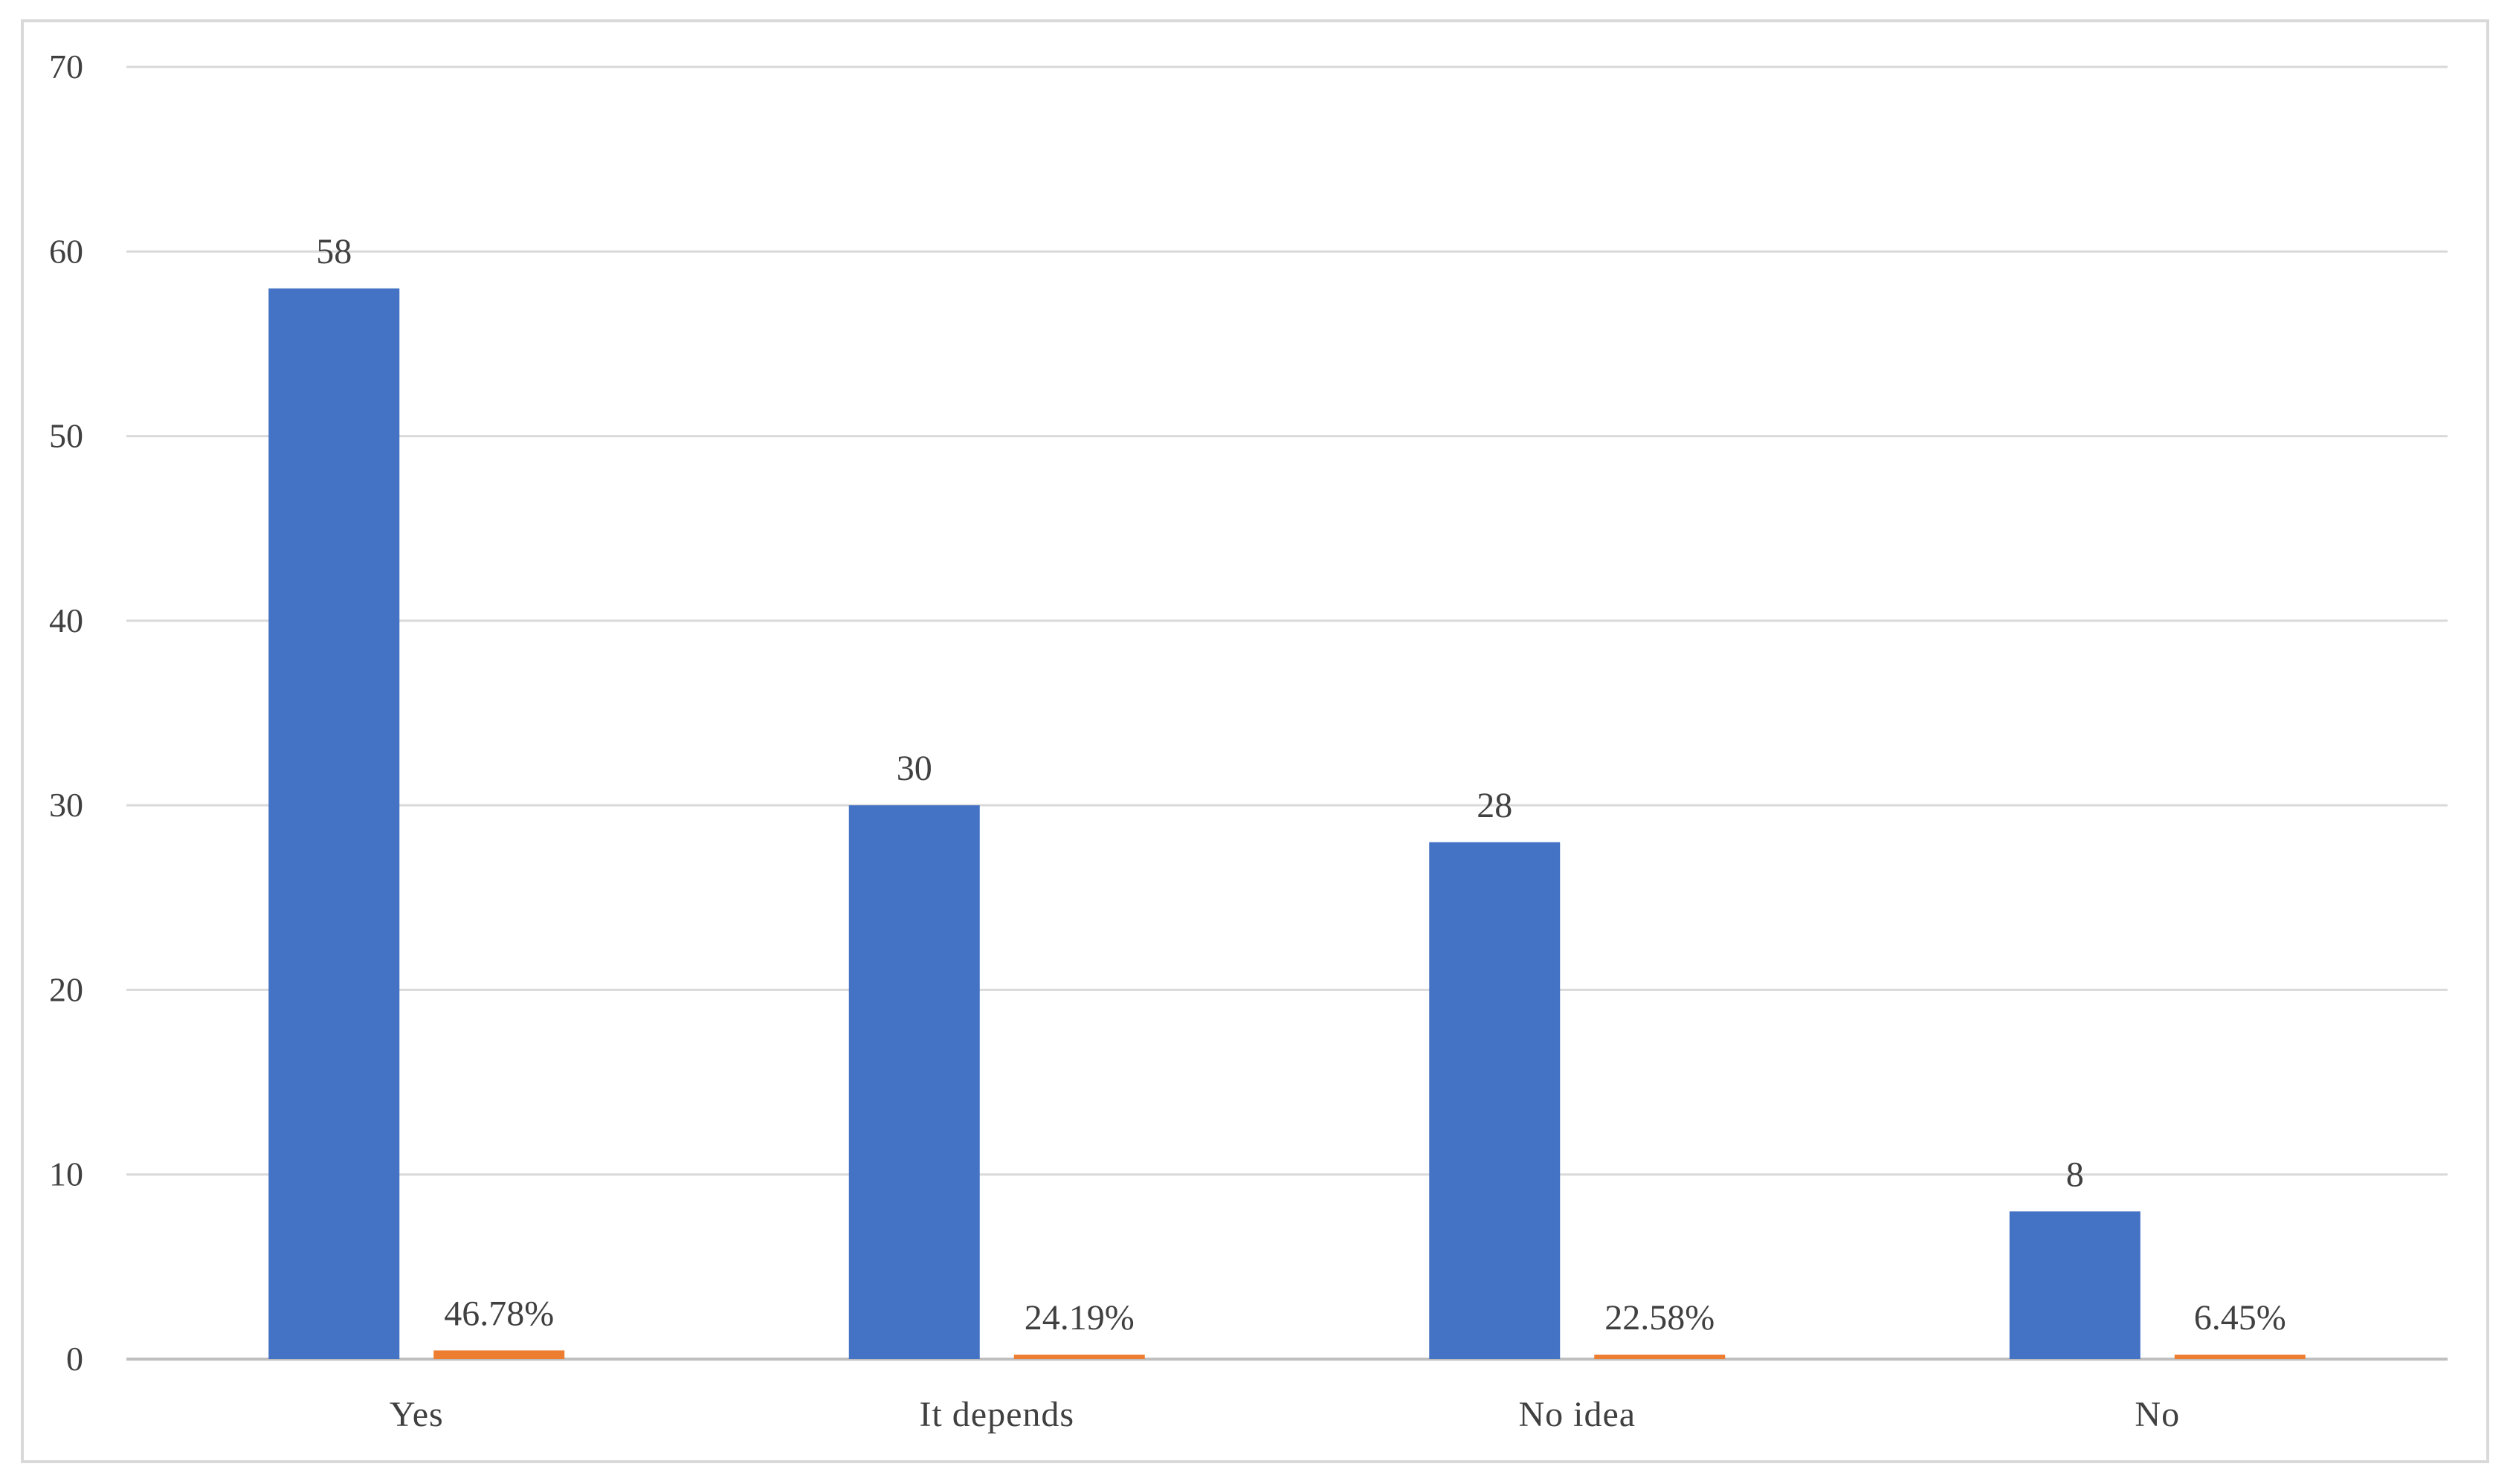  What do you see at coordinates (66, 67) in the screenshot?
I see `y-tick-label: 70` at bounding box center [66, 67].